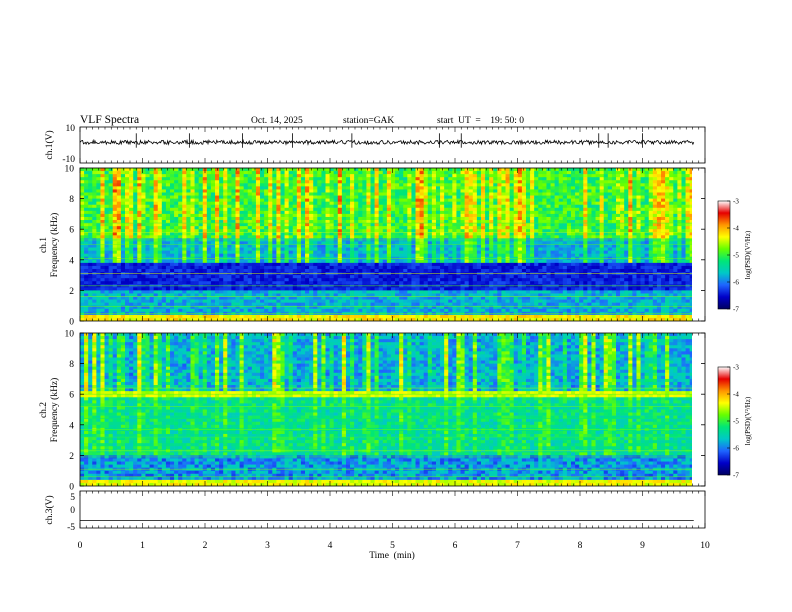 This screenshot has width=792, height=612. I want to click on ch1-waveform-spikes, so click(389, 140).